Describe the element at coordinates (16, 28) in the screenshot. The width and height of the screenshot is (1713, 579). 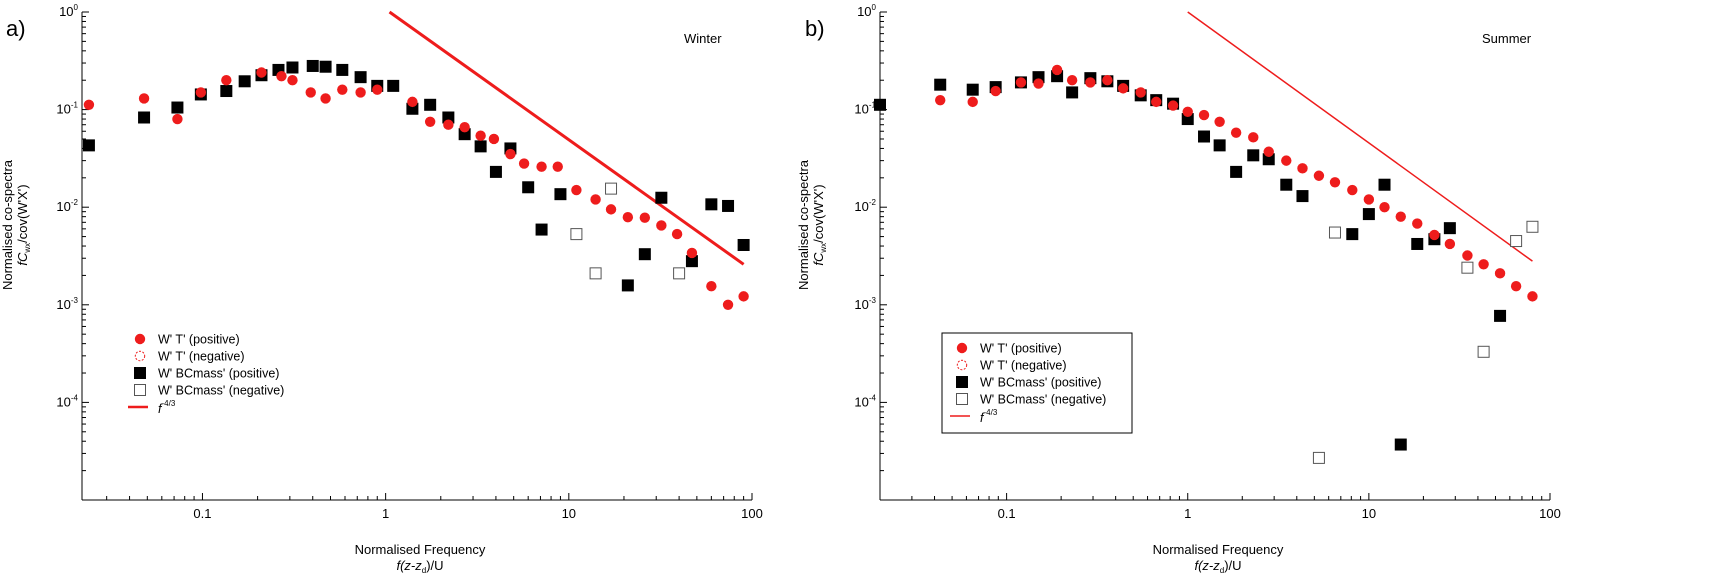
I see `panel-a-label: a)` at that location.